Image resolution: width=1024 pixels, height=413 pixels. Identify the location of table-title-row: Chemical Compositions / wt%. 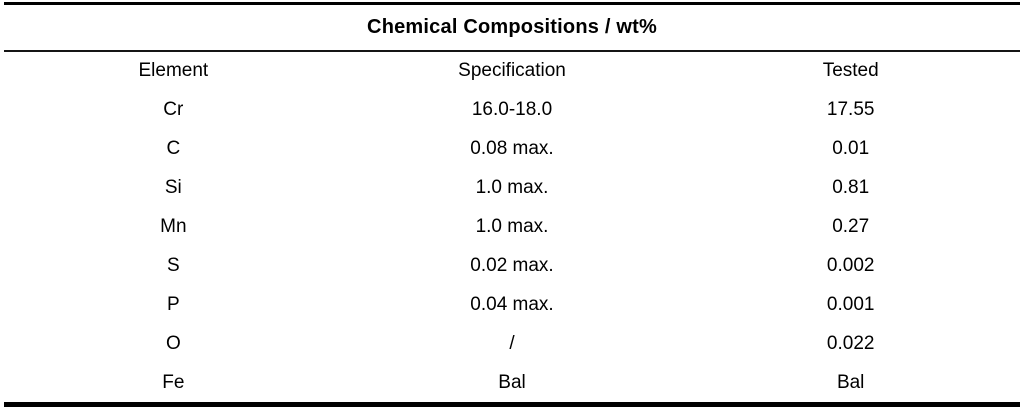
(512, 27).